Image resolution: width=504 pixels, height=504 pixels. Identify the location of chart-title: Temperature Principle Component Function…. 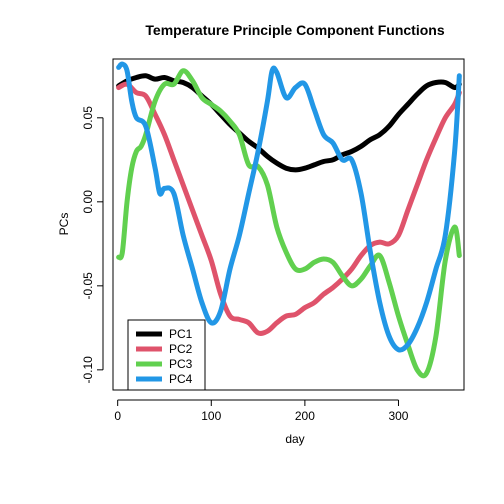
(294, 30).